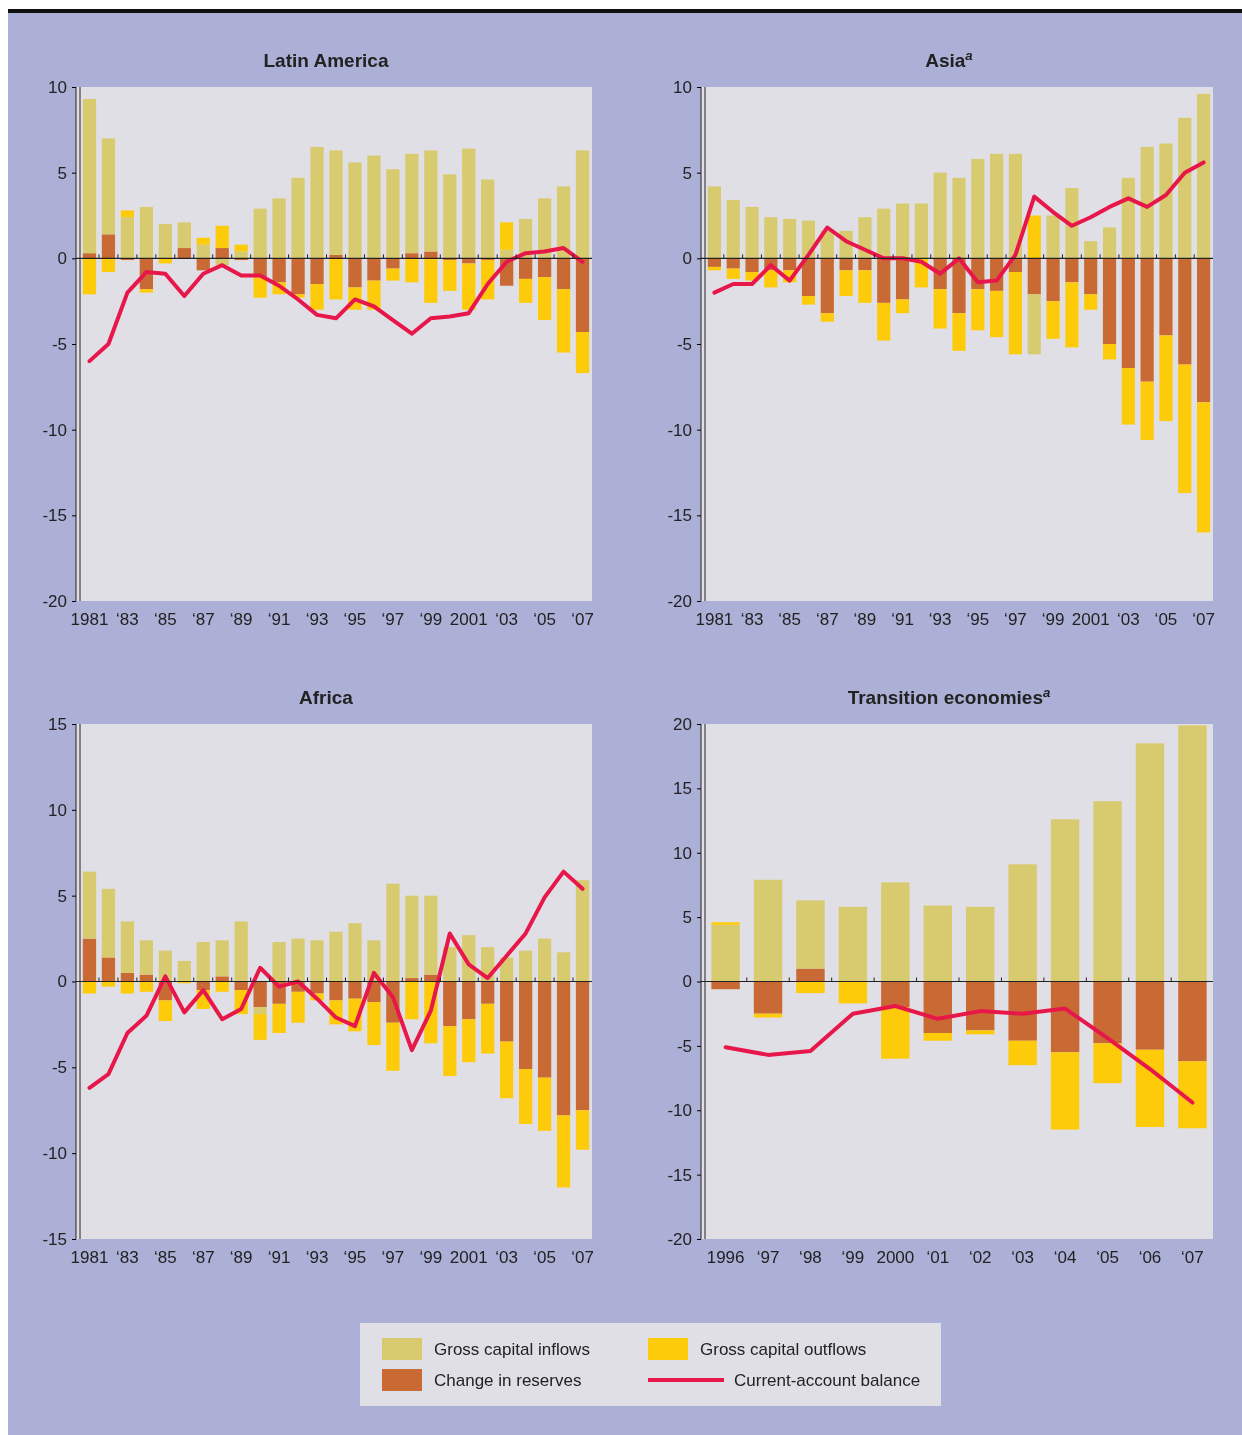 This screenshot has height=1435, width=1242. Describe the element at coordinates (725, 1258) in the screenshot. I see `x-tick-label: 1996` at that location.